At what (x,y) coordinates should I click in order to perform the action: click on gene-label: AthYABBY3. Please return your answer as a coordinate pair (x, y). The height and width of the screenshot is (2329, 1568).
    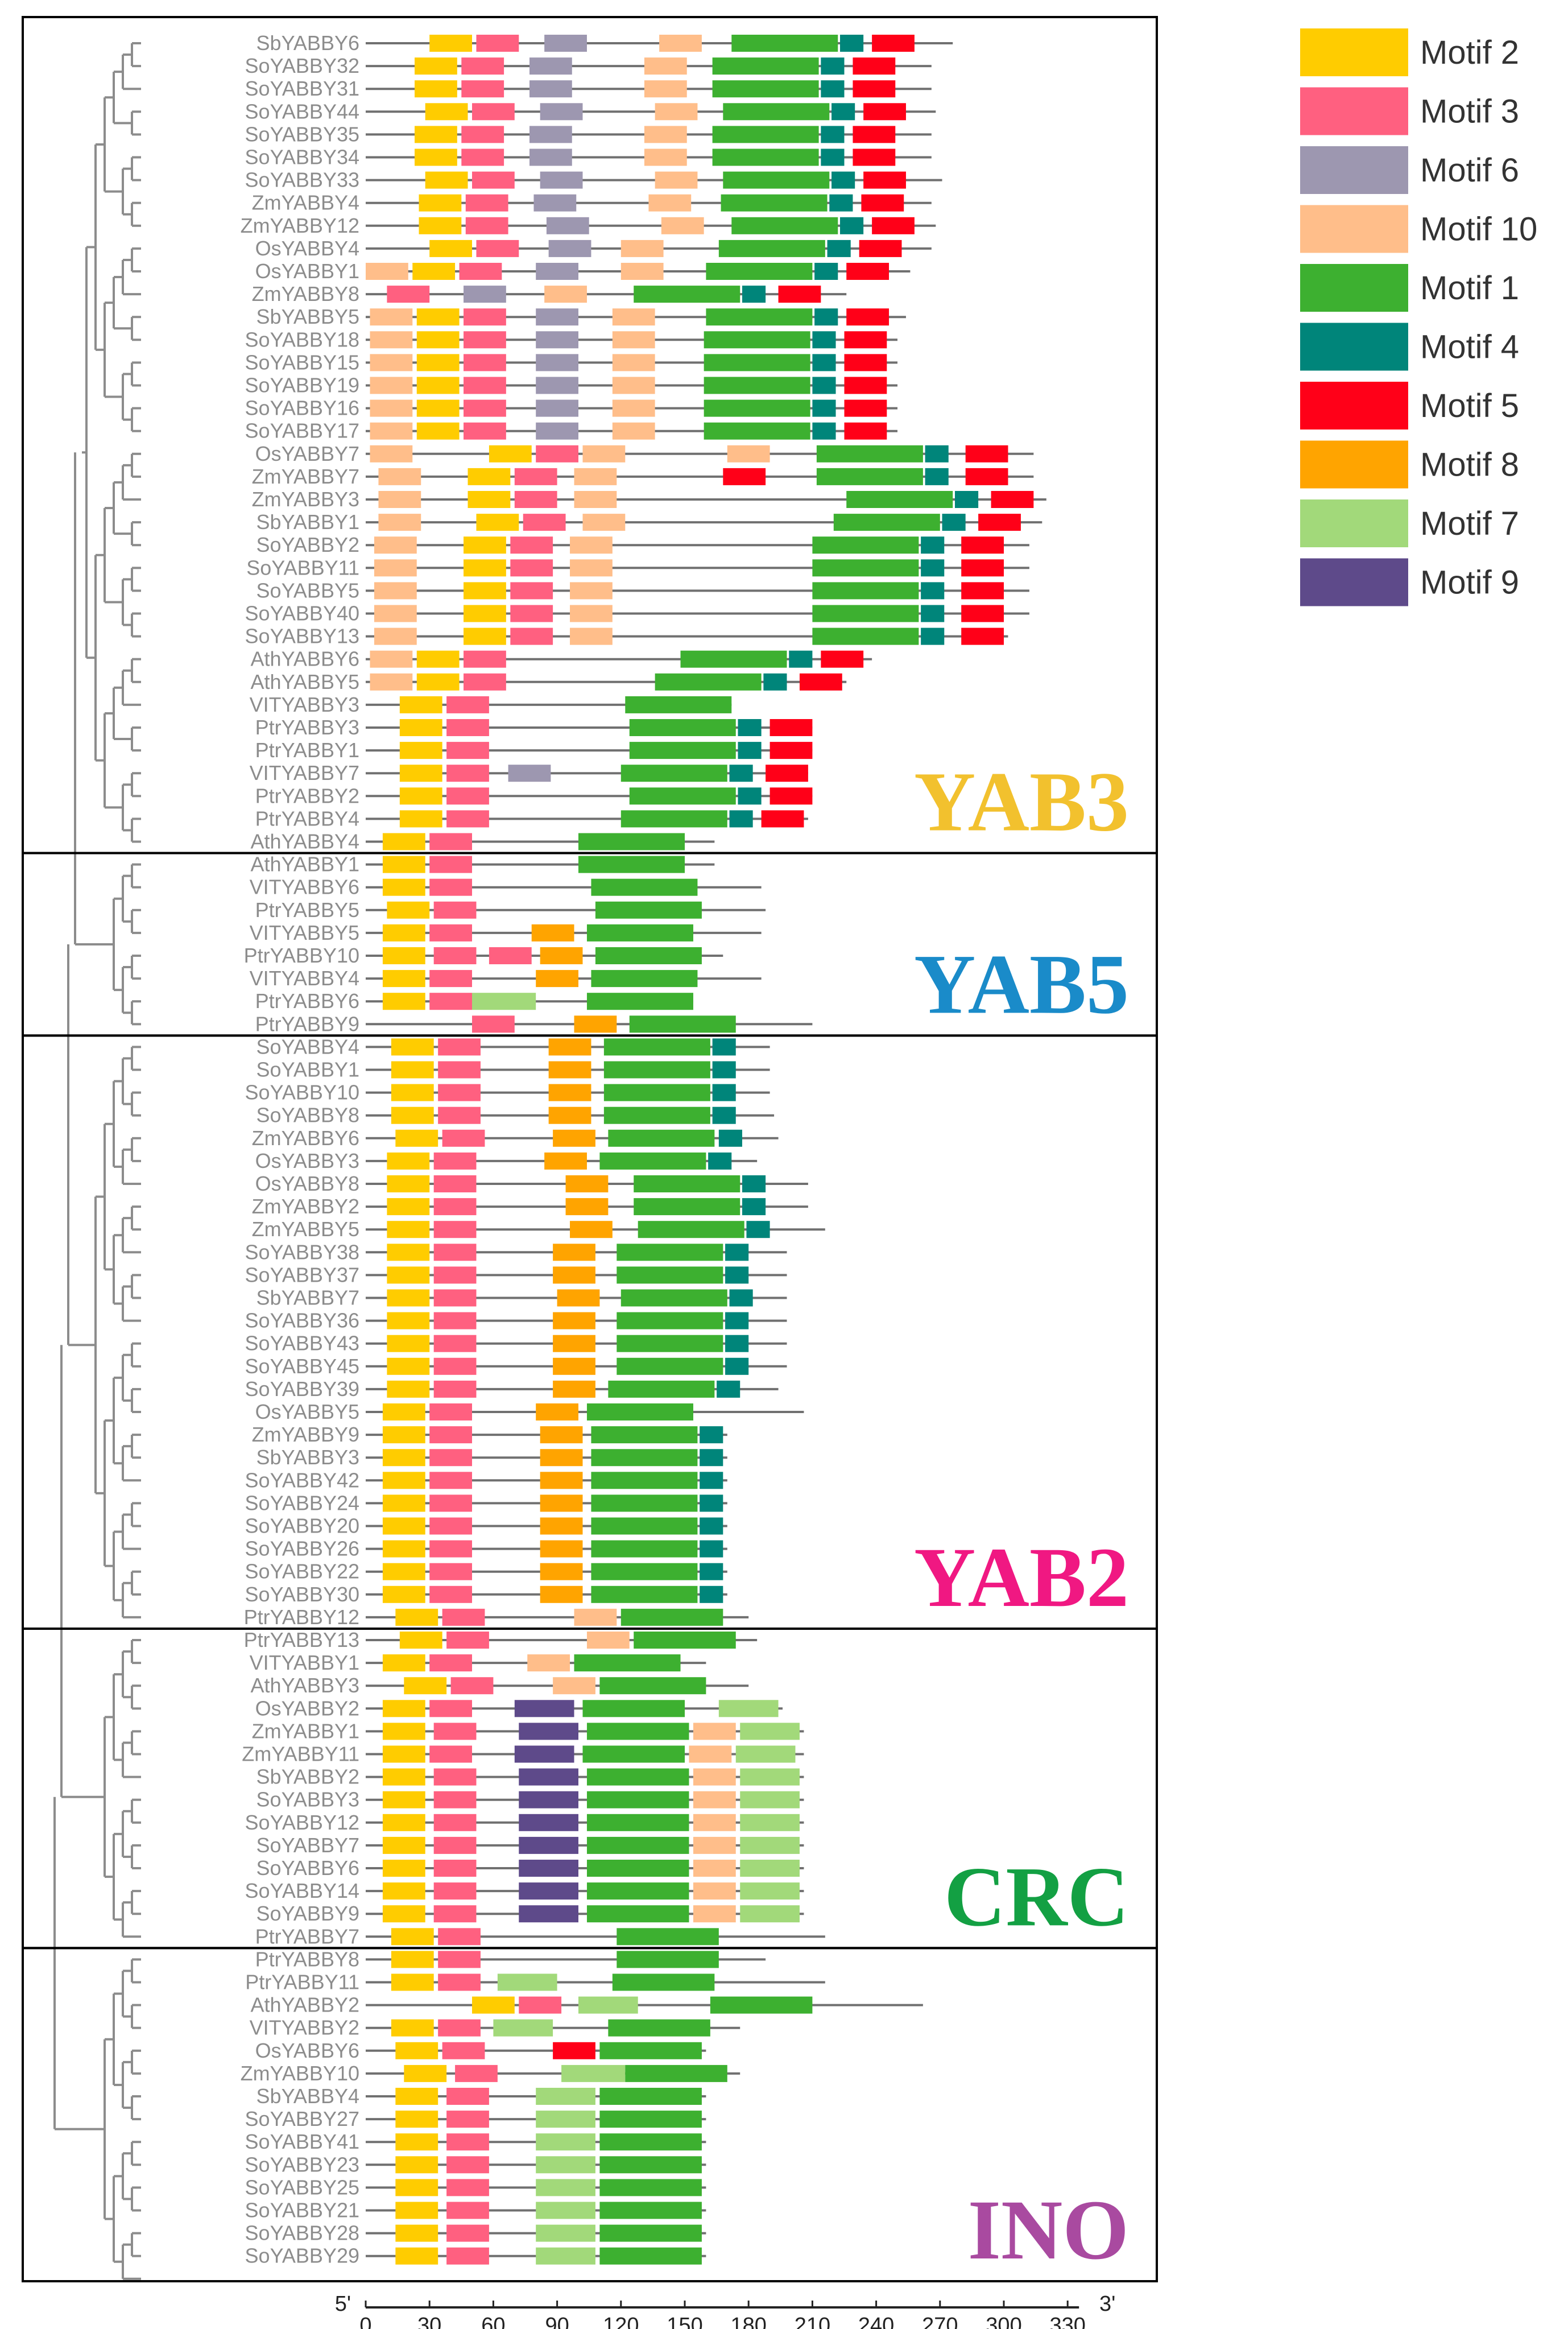
    Looking at the image, I should click on (305, 1685).